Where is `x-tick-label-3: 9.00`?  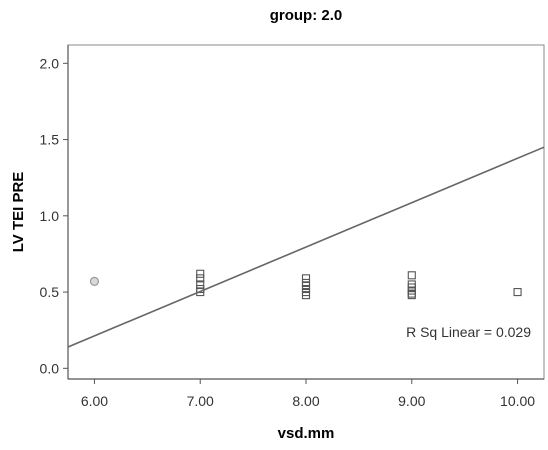
x-tick-label-3: 9.00 is located at coordinates (411, 401).